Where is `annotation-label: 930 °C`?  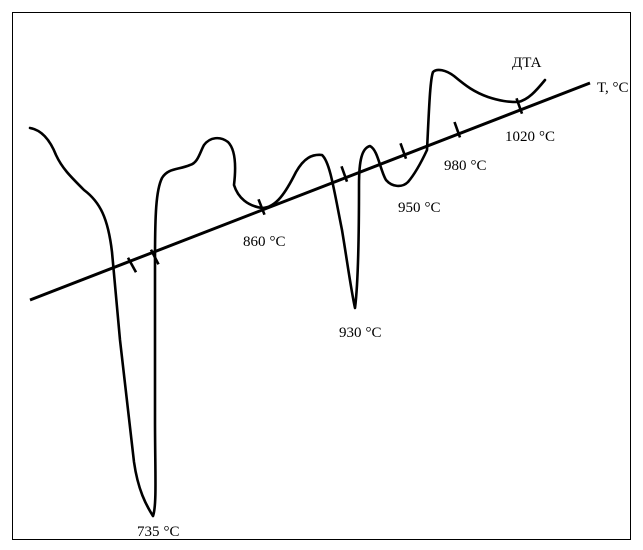
annotation-label: 930 °C is located at coordinates (360, 333).